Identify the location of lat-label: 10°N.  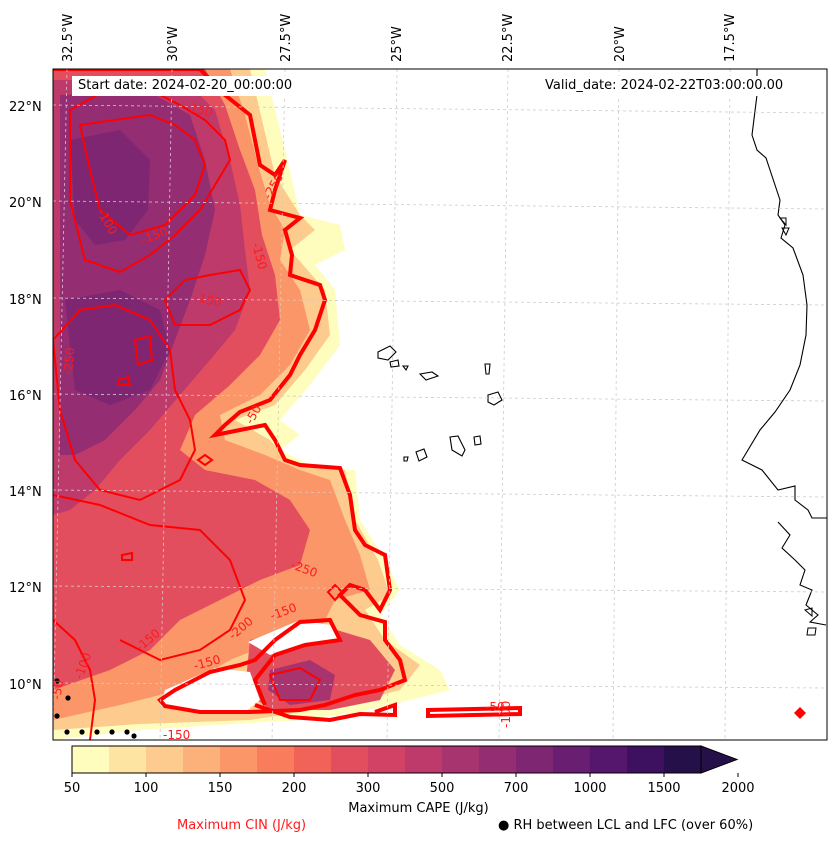
(25, 685).